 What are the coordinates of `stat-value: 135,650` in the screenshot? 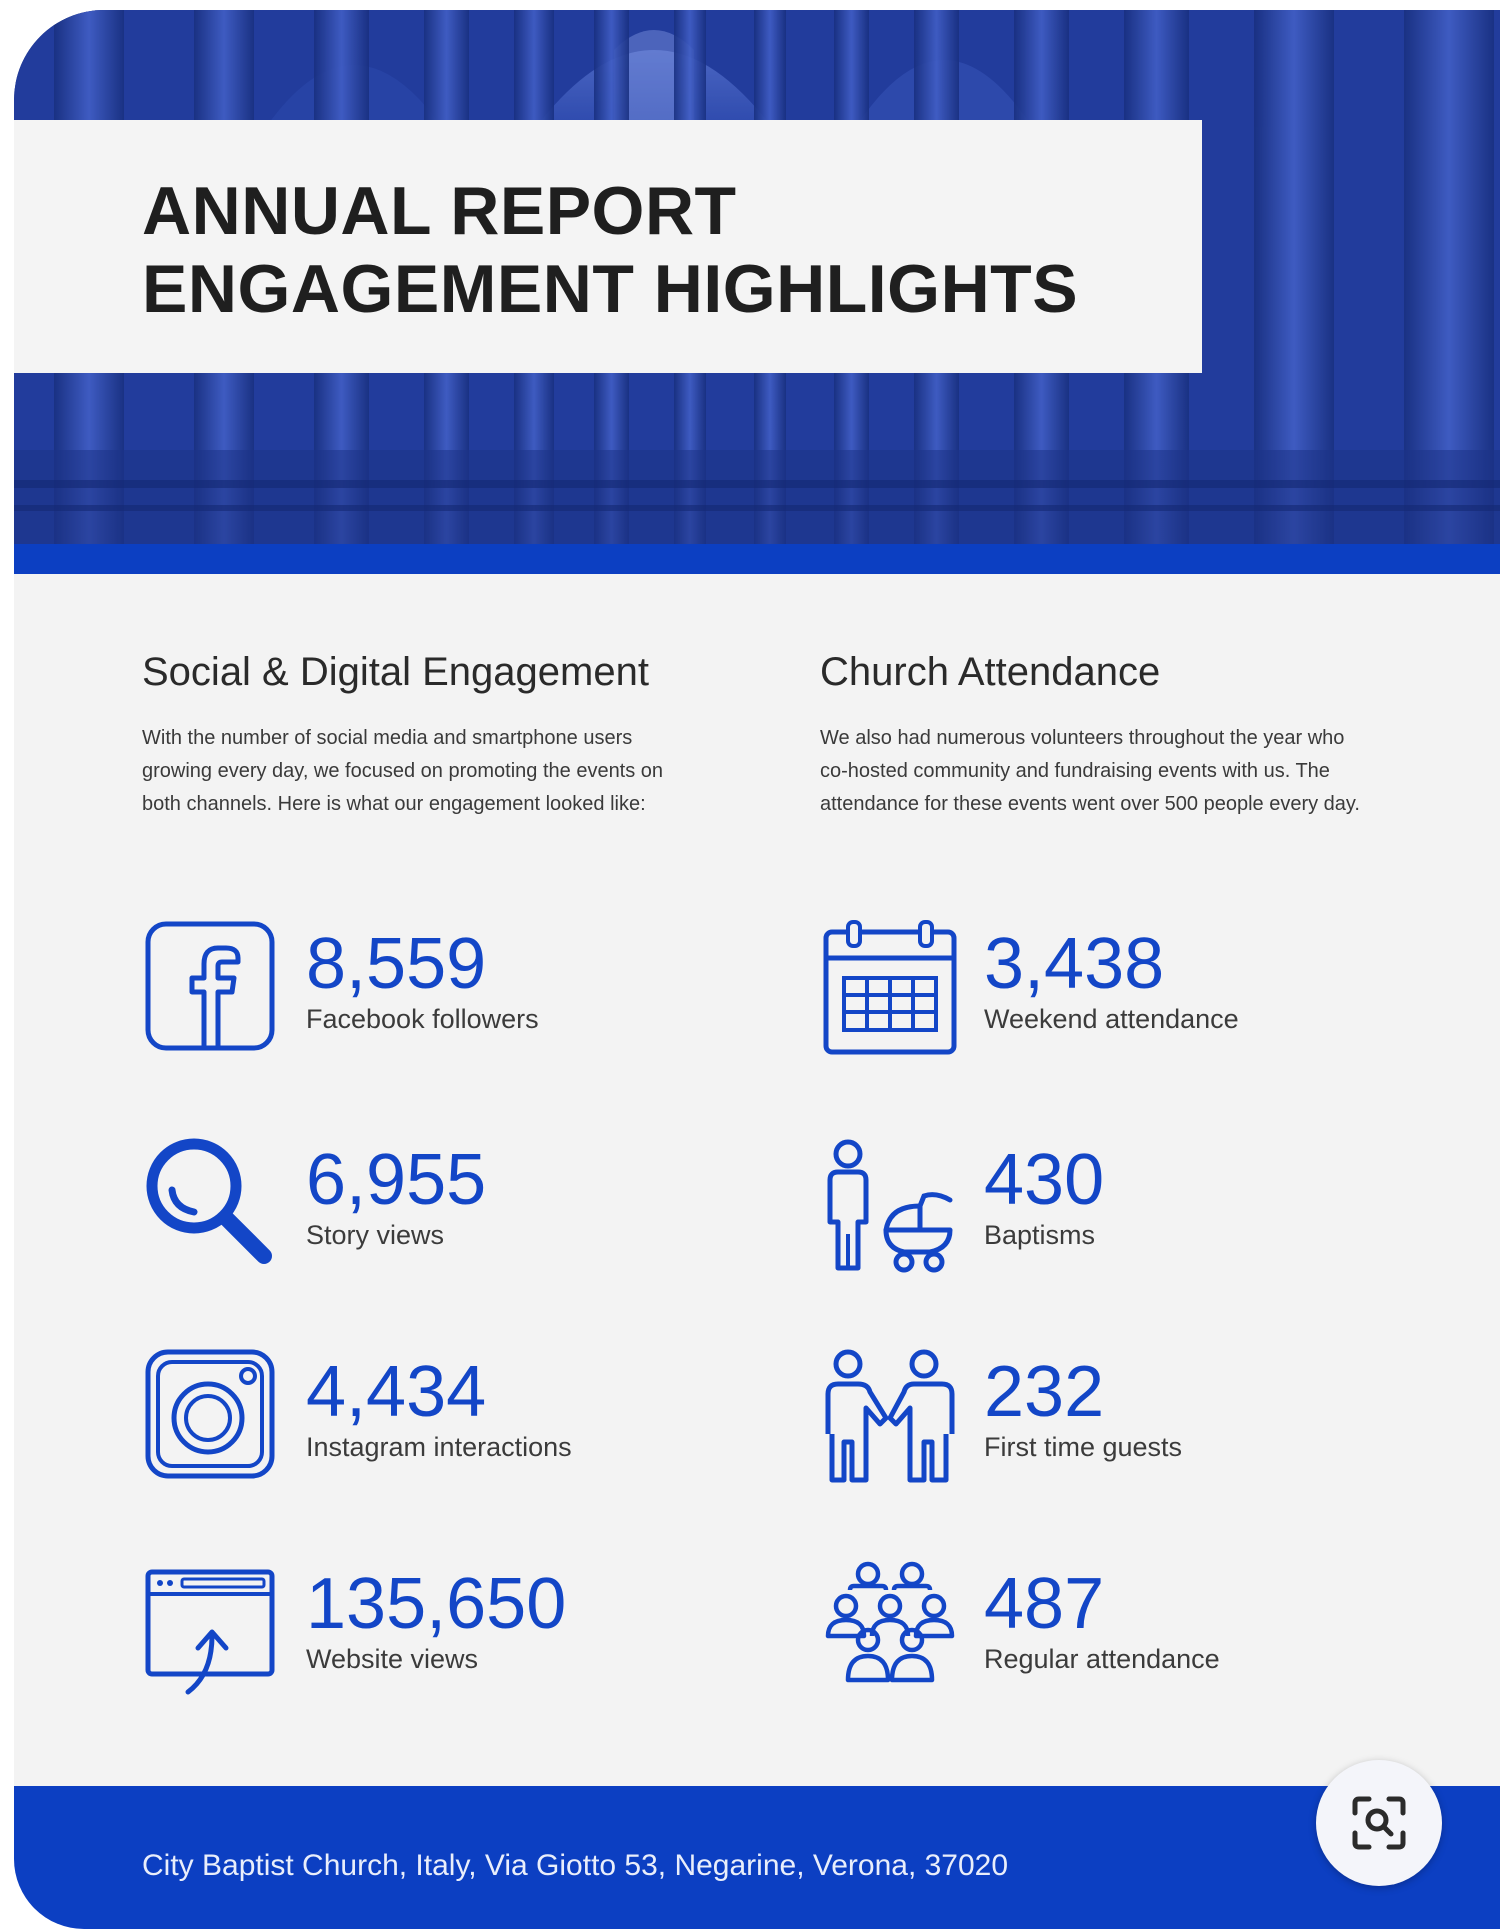 It's located at (436, 1604).